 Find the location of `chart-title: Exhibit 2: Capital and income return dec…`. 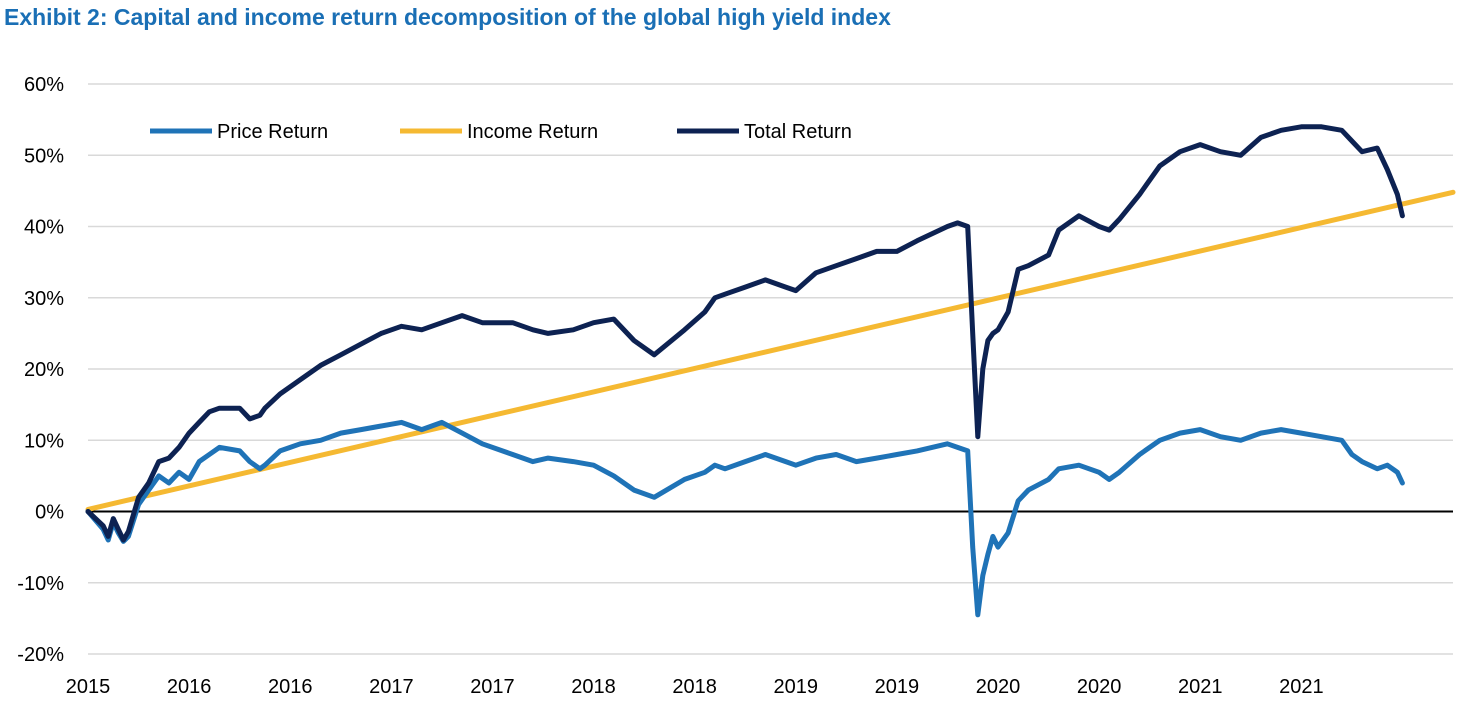

chart-title: Exhibit 2: Capital and income return dec… is located at coordinates (447, 17).